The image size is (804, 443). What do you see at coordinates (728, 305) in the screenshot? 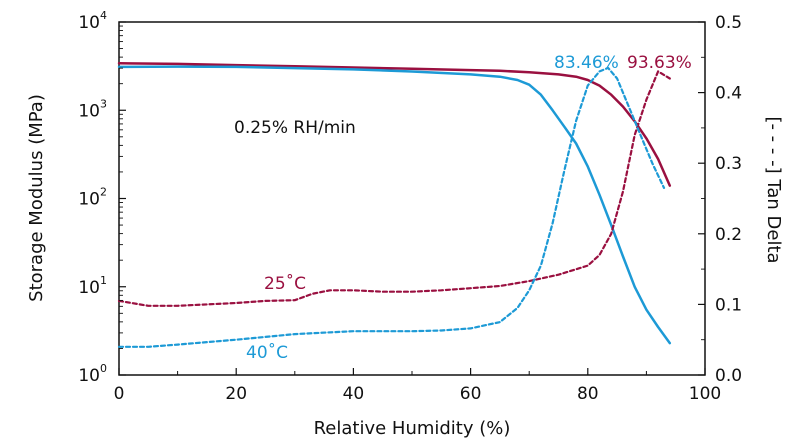
I see `y2-tick-label: 0.1` at bounding box center [728, 305].